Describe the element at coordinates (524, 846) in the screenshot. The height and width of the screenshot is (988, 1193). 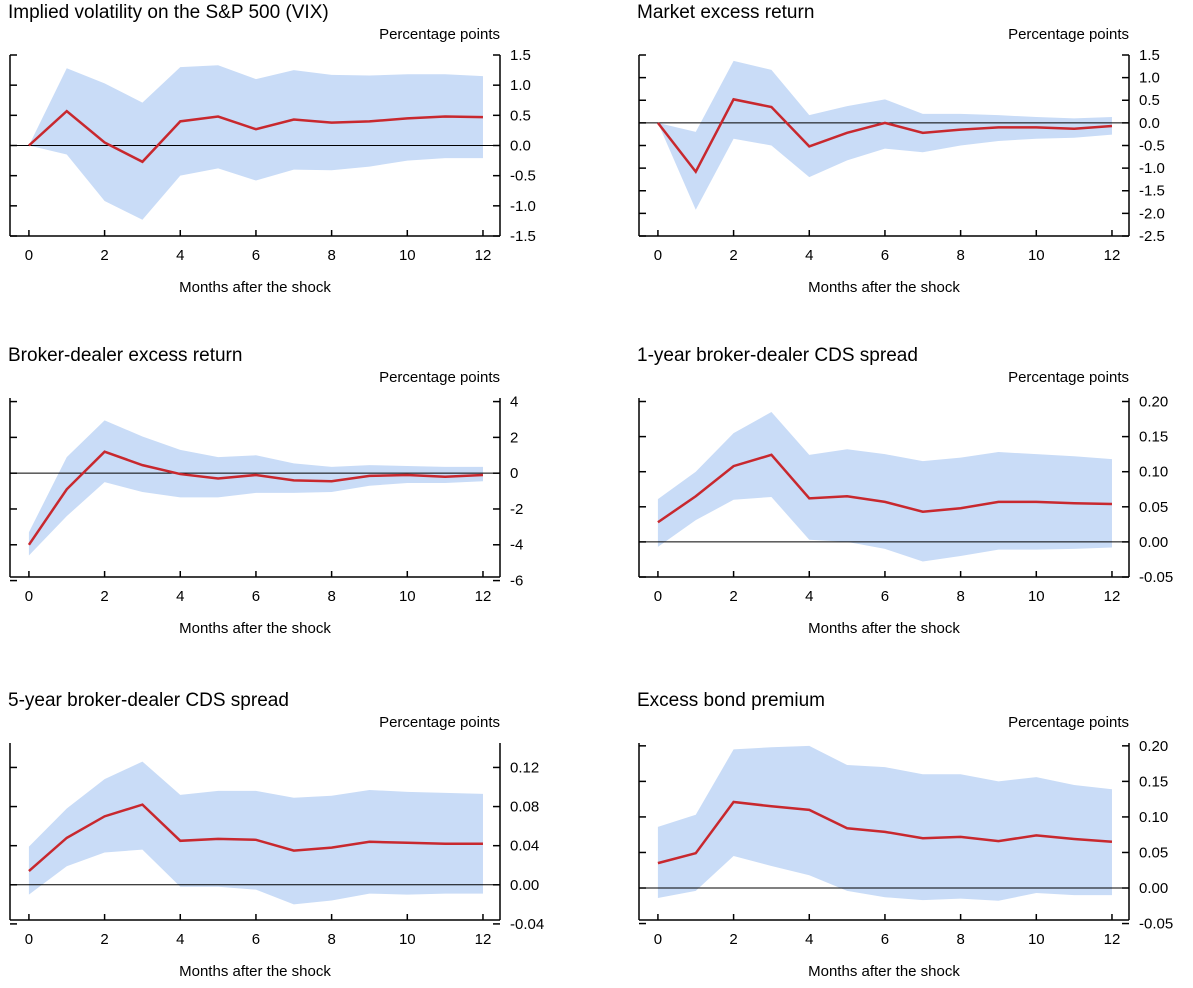
I see `y-tick-label: 0.04` at that location.